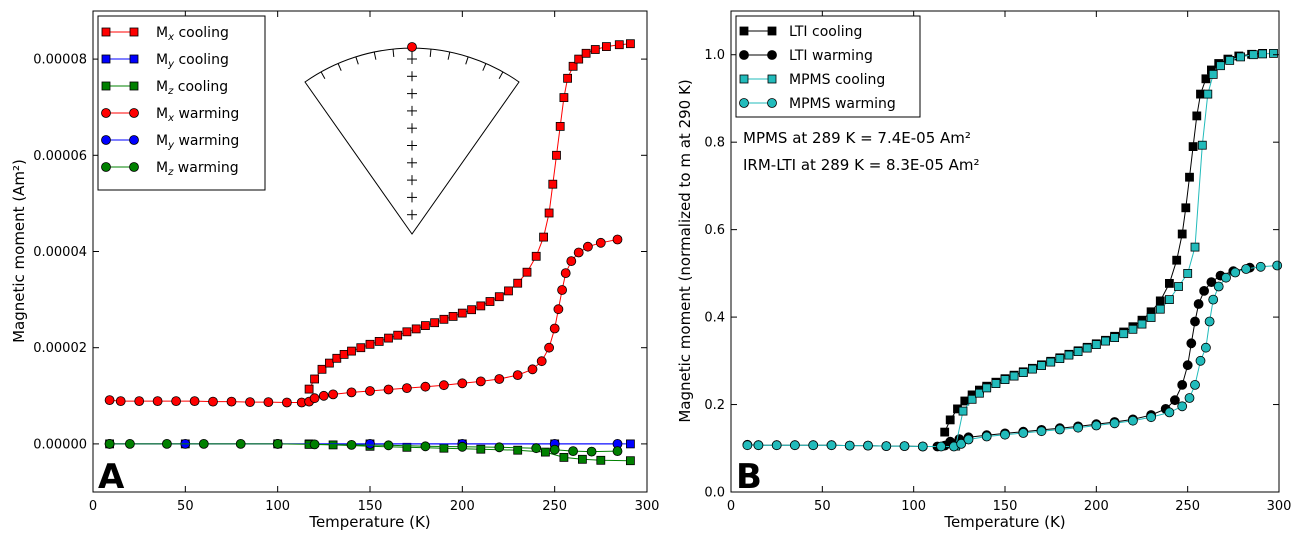 This screenshot has height=539, width=1298. Describe the element at coordinates (93, 506) in the screenshot. I see `x-tick-label: 0` at that location.